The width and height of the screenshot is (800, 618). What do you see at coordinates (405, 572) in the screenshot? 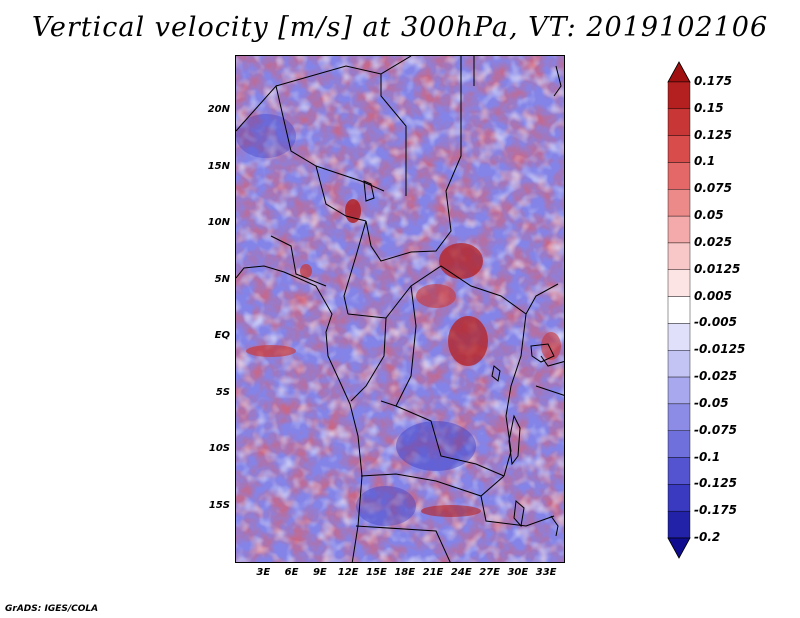
I see `lon-tick-label: 18E` at bounding box center [405, 572].